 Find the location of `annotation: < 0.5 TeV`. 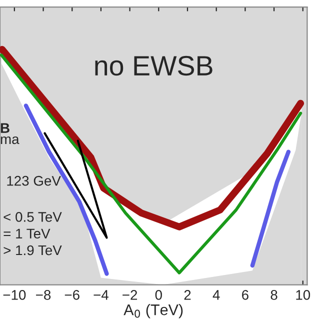

annotation: < 0.5 TeV is located at coordinates (33, 217).